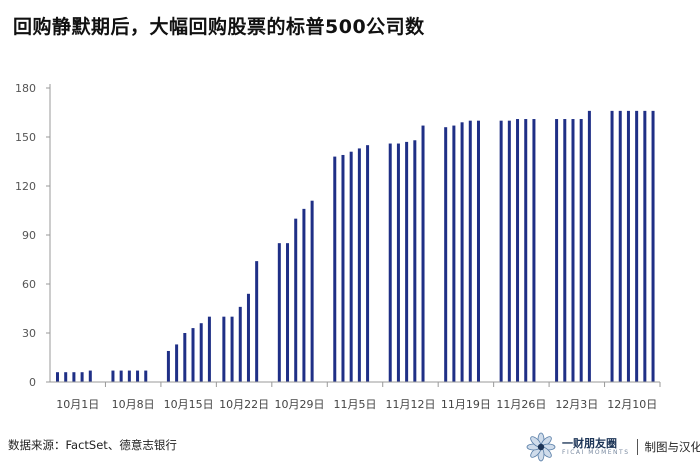  What do you see at coordinates (466, 404) in the screenshot?
I see `x-tick-label: 11月19日` at bounding box center [466, 404].